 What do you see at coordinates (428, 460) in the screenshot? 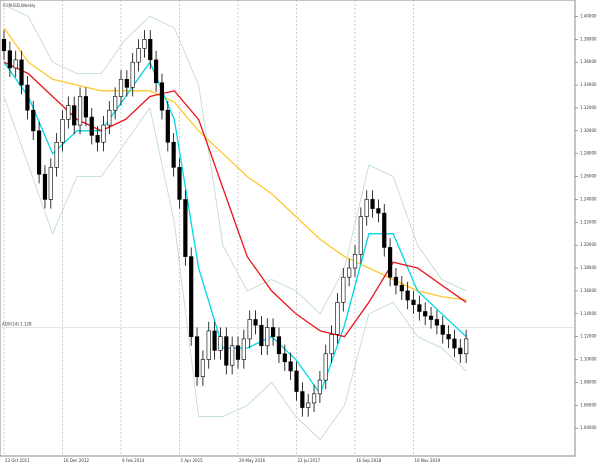
I see `x-tick-label: 10 Nov 2019` at bounding box center [428, 460].